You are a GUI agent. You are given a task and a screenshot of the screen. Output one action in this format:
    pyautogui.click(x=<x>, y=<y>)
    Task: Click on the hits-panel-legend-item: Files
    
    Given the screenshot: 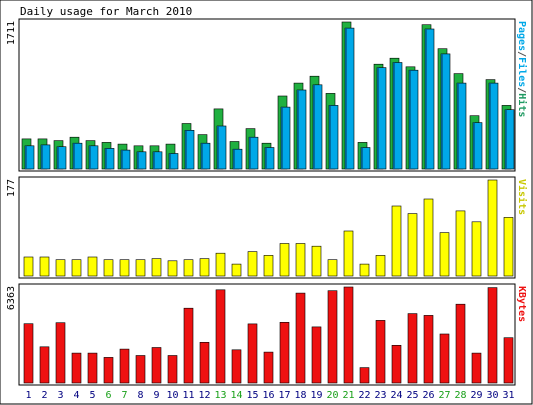 What is the action you would take?
    pyautogui.click(x=522, y=72)
    